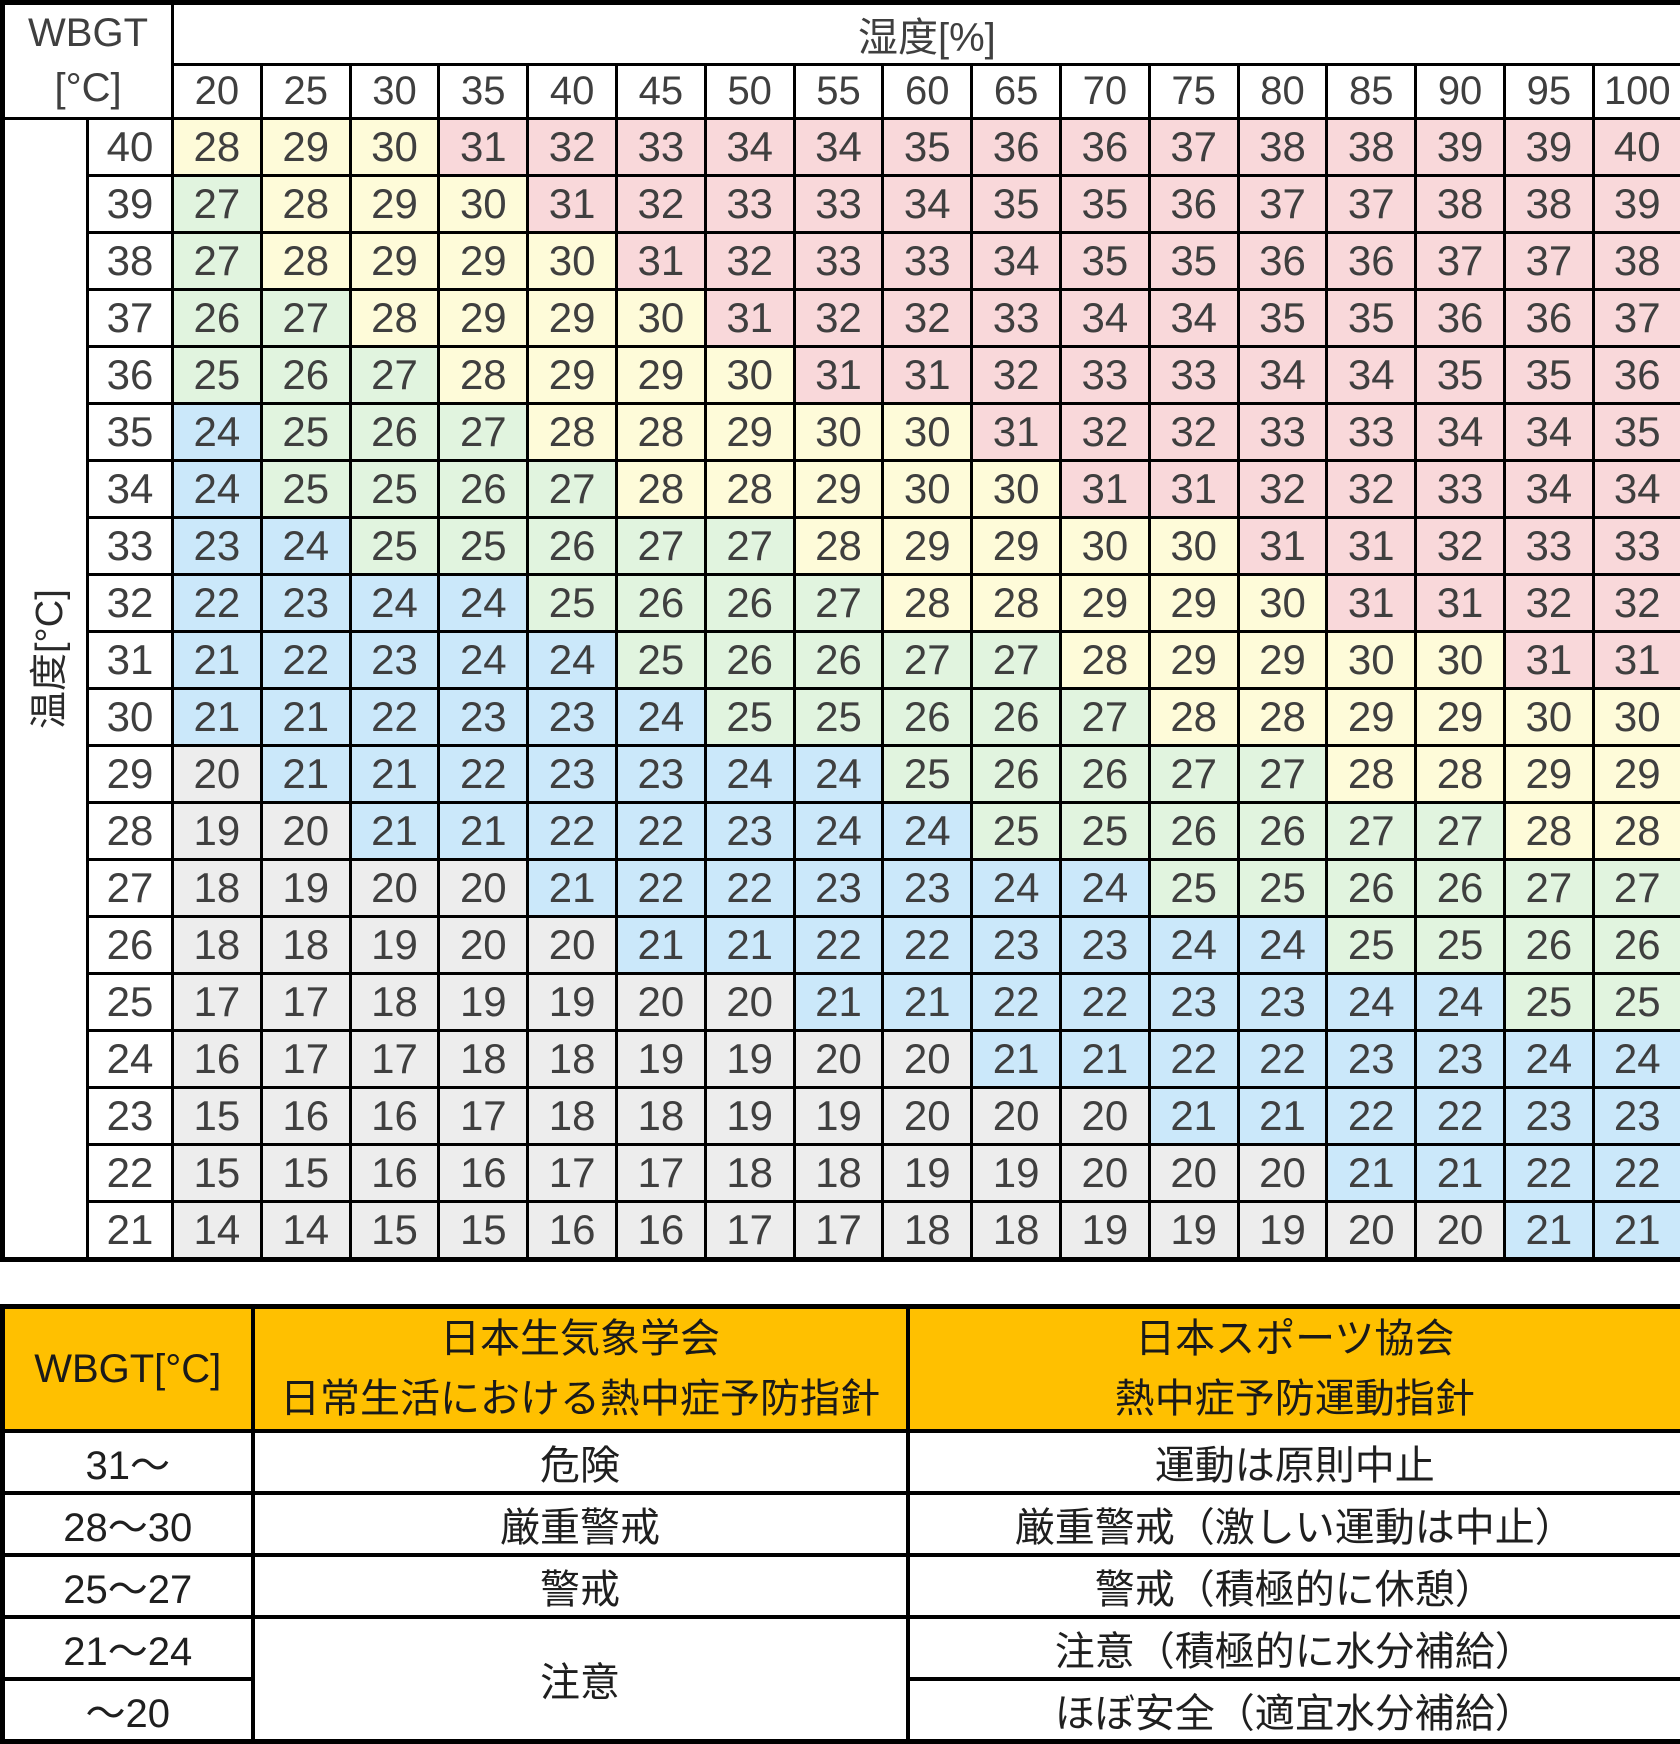 This screenshot has width=1680, height=1744. What do you see at coordinates (305, 92) in the screenshot?
I see `humidity-col-header-25: 25` at bounding box center [305, 92].